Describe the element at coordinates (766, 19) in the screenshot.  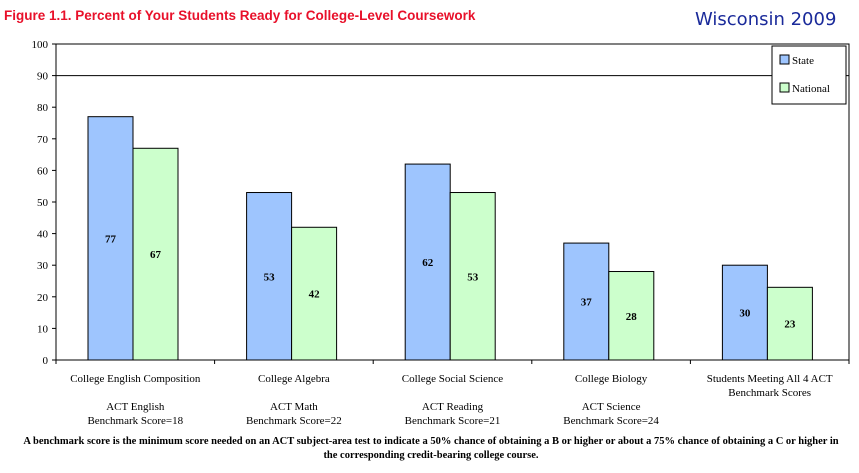
I see `state-year-title: Wisconsin 2009` at that location.